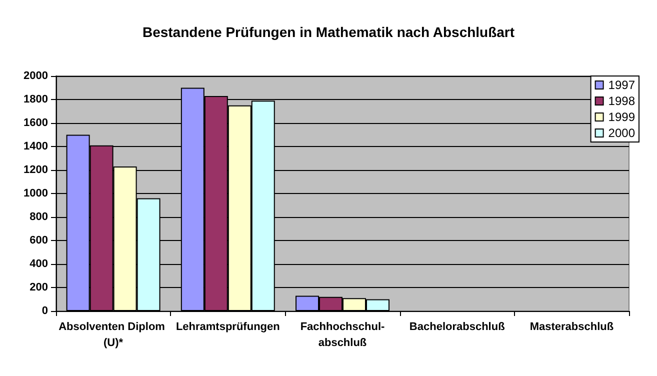 Image resolution: width=657 pixels, height=376 pixels. I want to click on y-tick-label: 1000, so click(36, 194).